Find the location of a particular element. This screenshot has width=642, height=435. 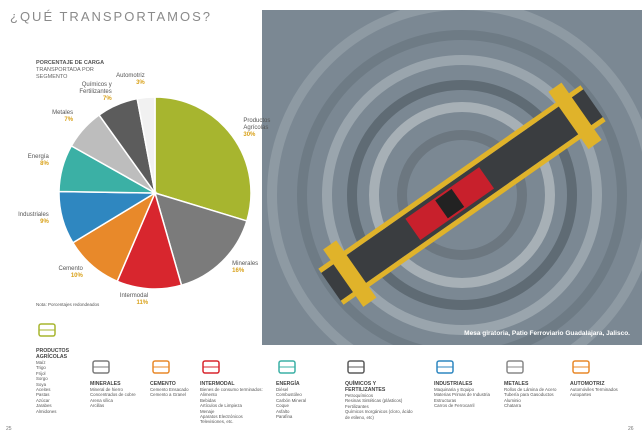

page-number: 26 is located at coordinates (631, 429).